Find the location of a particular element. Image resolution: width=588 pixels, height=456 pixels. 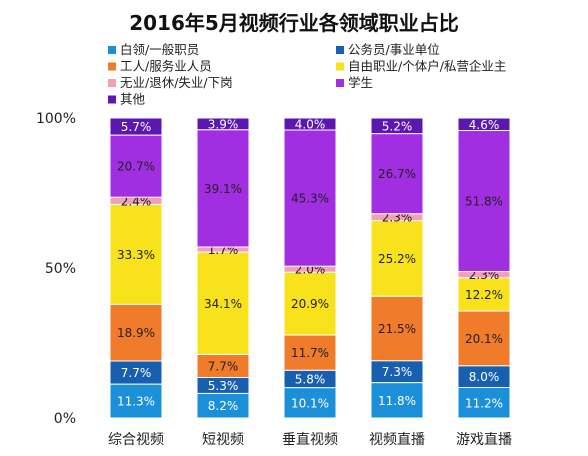

legend-label-5: 学生 is located at coordinates (360, 82).